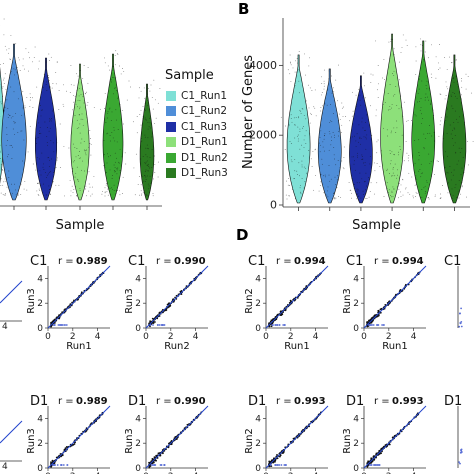  Describe the element at coordinates (129, 441) in the screenshot. I see `y-axis-label: Run3` at that location.